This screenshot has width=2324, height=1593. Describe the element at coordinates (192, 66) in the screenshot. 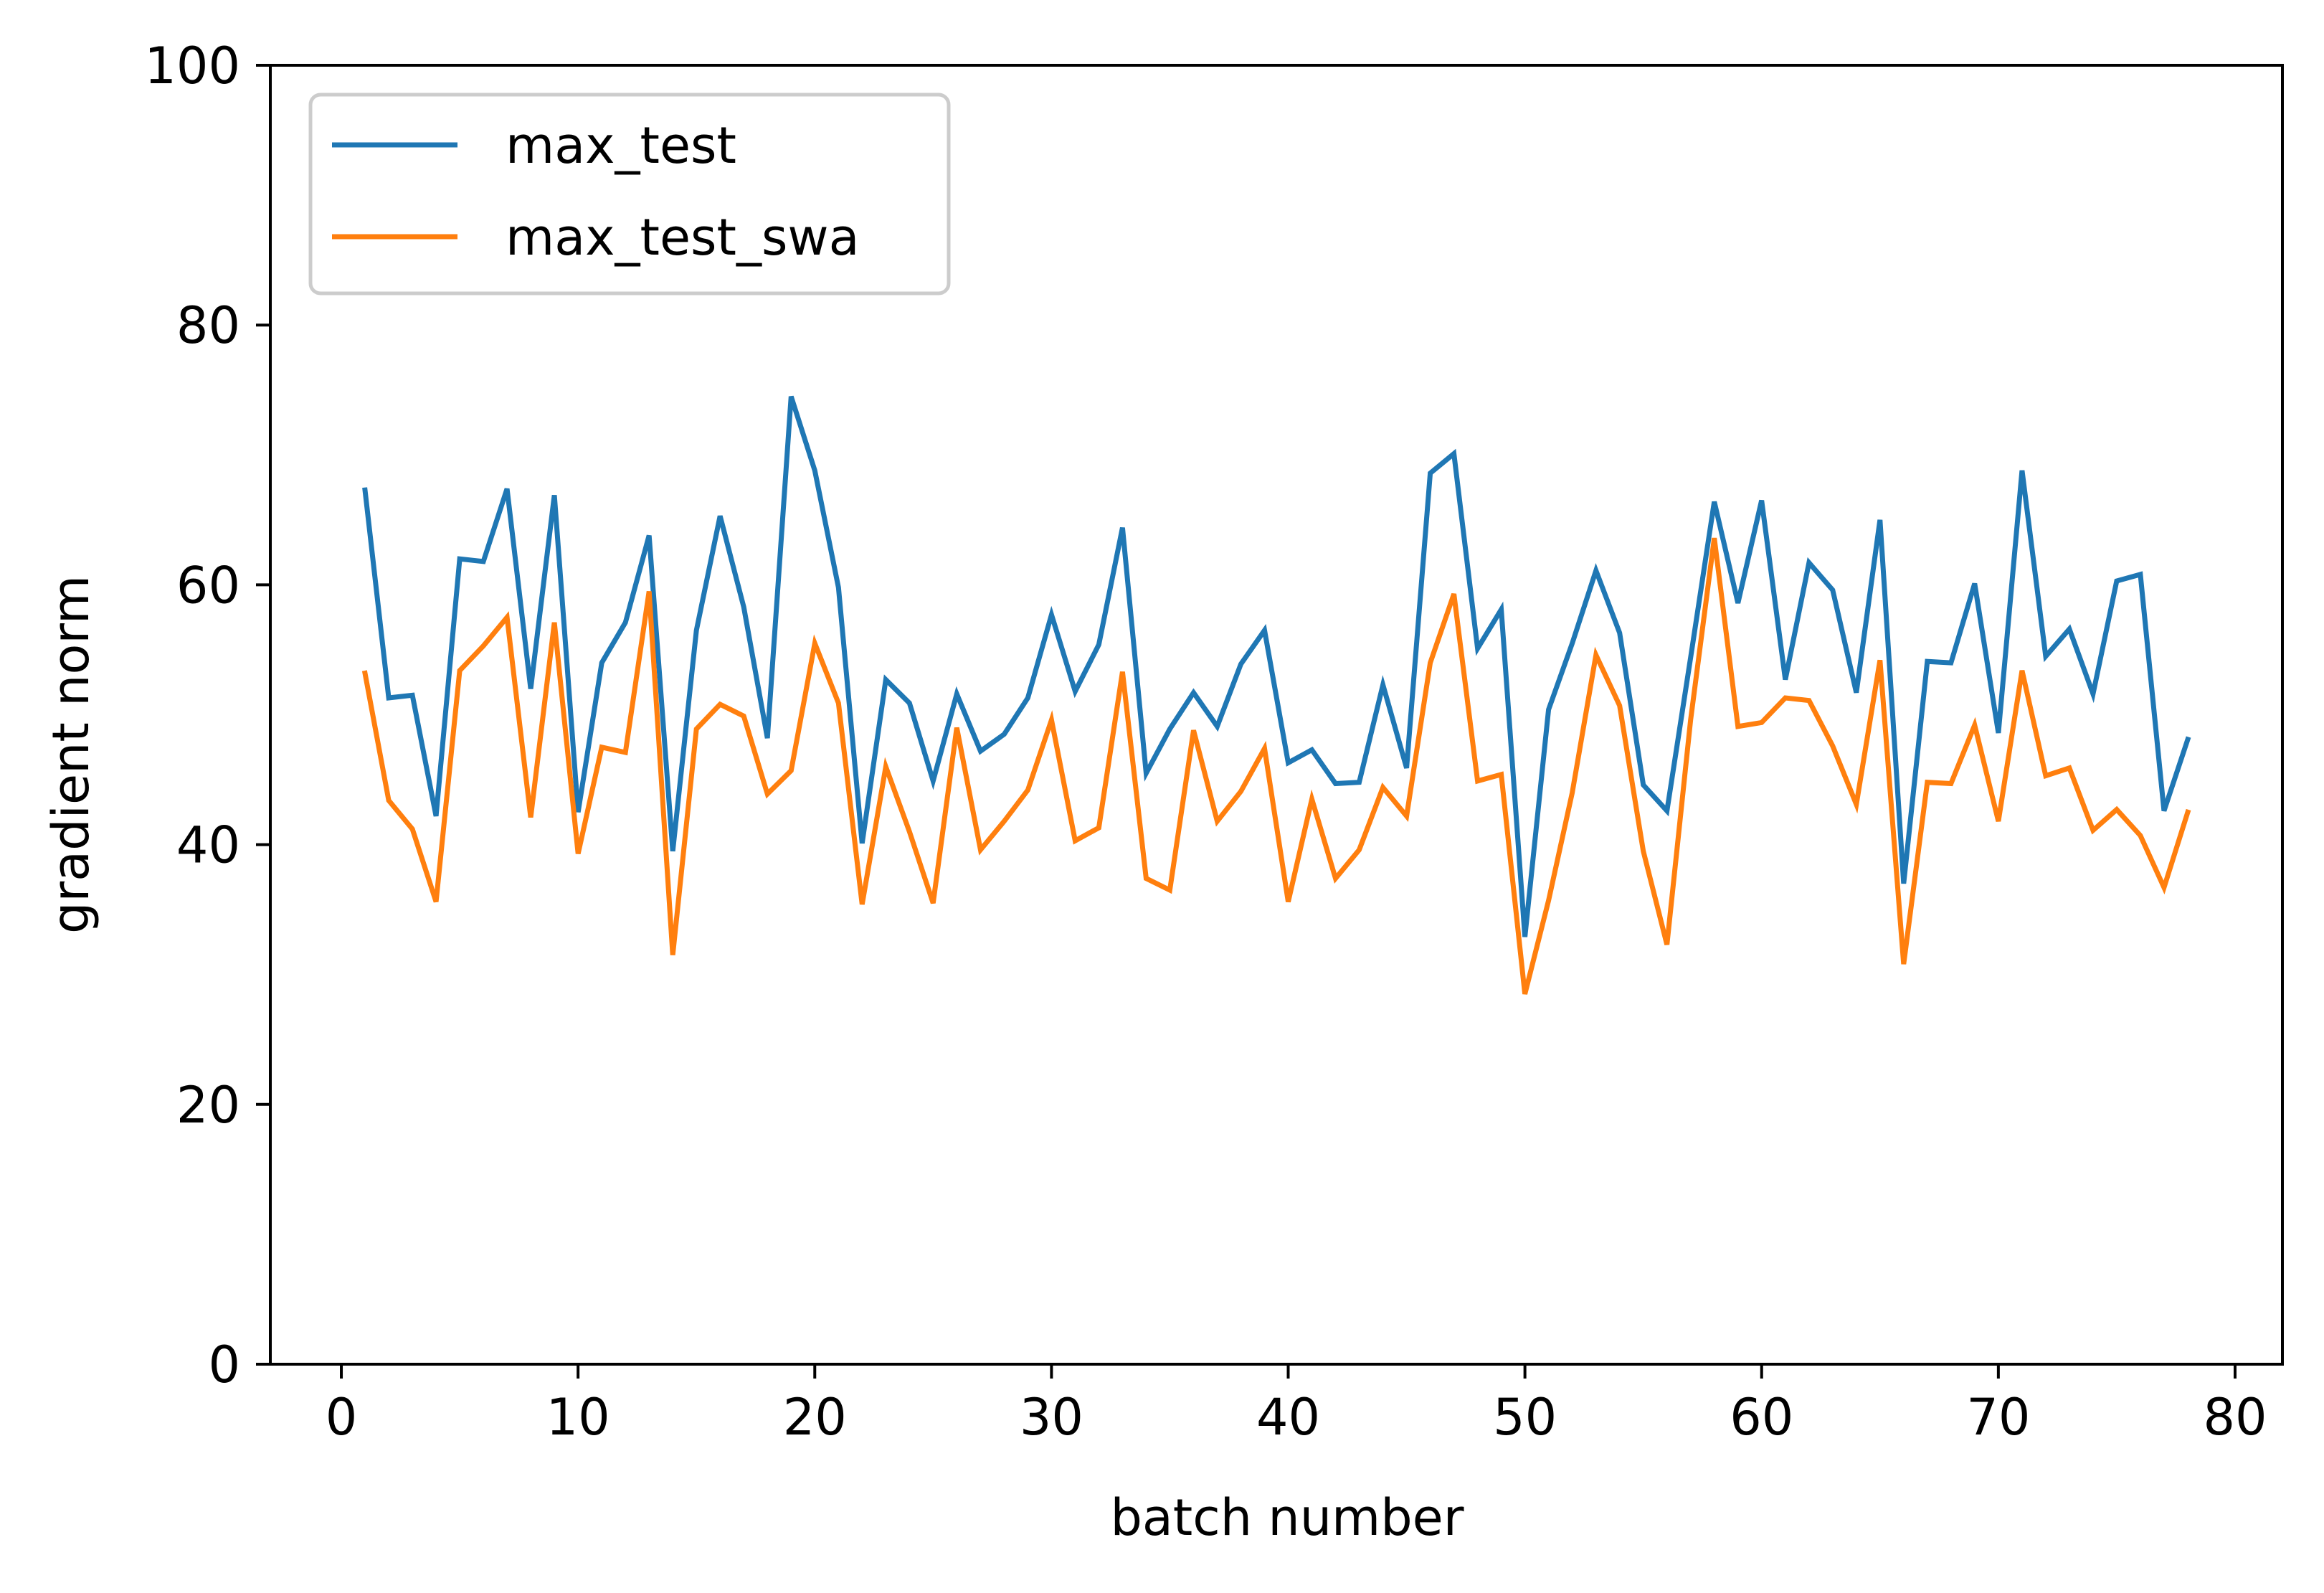

I see `y-tick-label-100: 100` at that location.